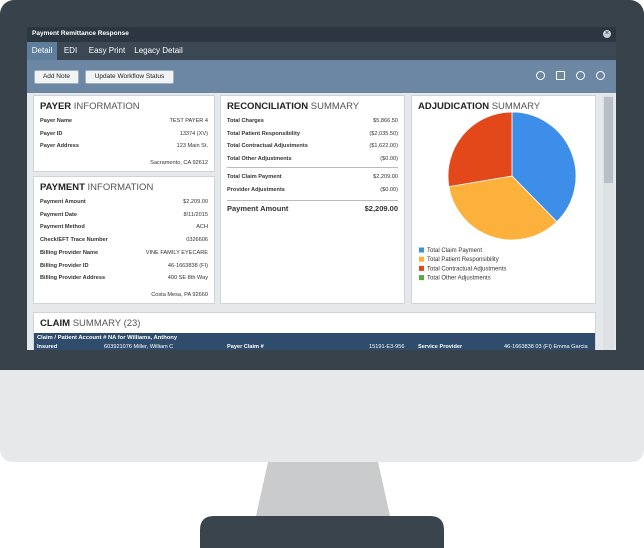 This screenshot has width=644, height=548. What do you see at coordinates (58, 214) in the screenshot?
I see `field-label: Payment Date` at bounding box center [58, 214].